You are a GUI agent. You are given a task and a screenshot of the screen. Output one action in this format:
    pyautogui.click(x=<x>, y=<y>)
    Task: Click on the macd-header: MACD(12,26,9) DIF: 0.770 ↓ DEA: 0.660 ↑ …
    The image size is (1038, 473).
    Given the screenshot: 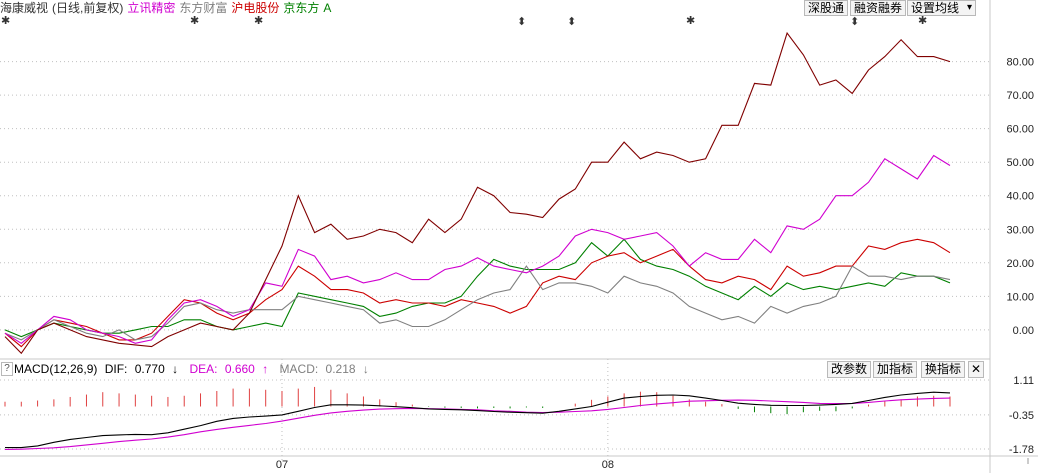 What is the action you would take?
    pyautogui.click(x=195, y=369)
    